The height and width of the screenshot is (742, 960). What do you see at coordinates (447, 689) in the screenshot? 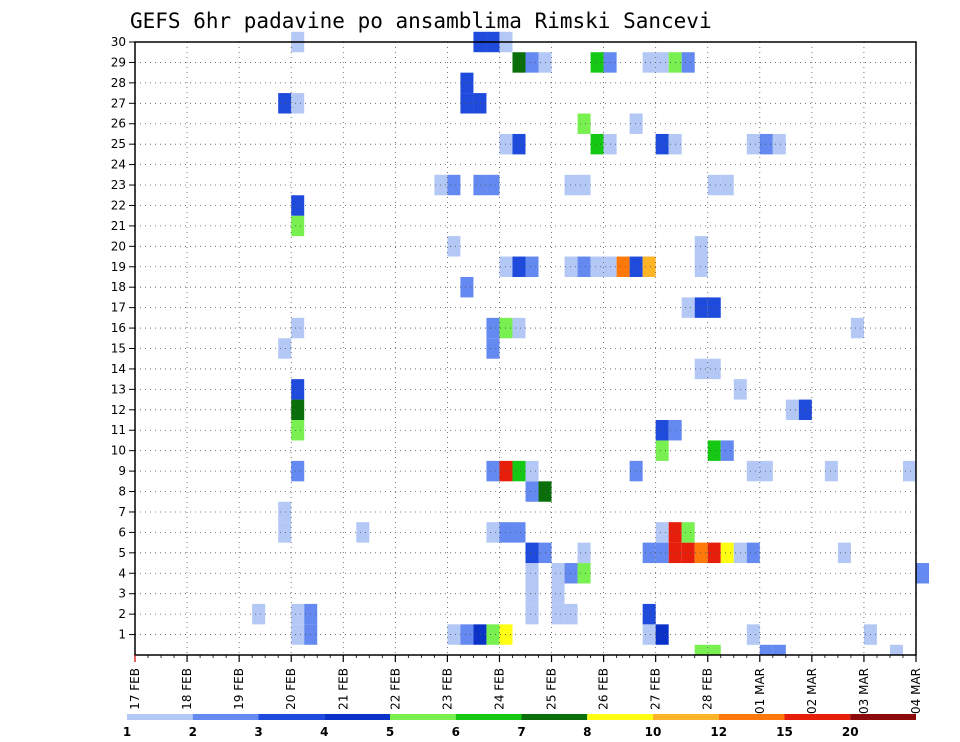
I see `x-tick-label: 23 FEB` at bounding box center [447, 689].